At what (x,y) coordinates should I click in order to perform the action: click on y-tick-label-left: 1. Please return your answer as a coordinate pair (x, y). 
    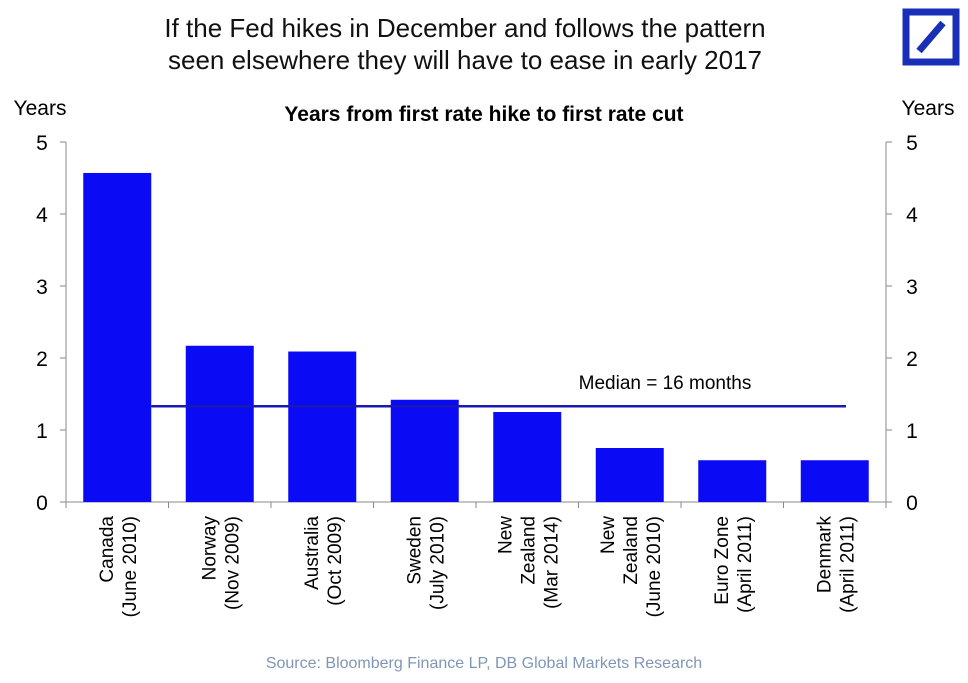
    Looking at the image, I should click on (42, 431).